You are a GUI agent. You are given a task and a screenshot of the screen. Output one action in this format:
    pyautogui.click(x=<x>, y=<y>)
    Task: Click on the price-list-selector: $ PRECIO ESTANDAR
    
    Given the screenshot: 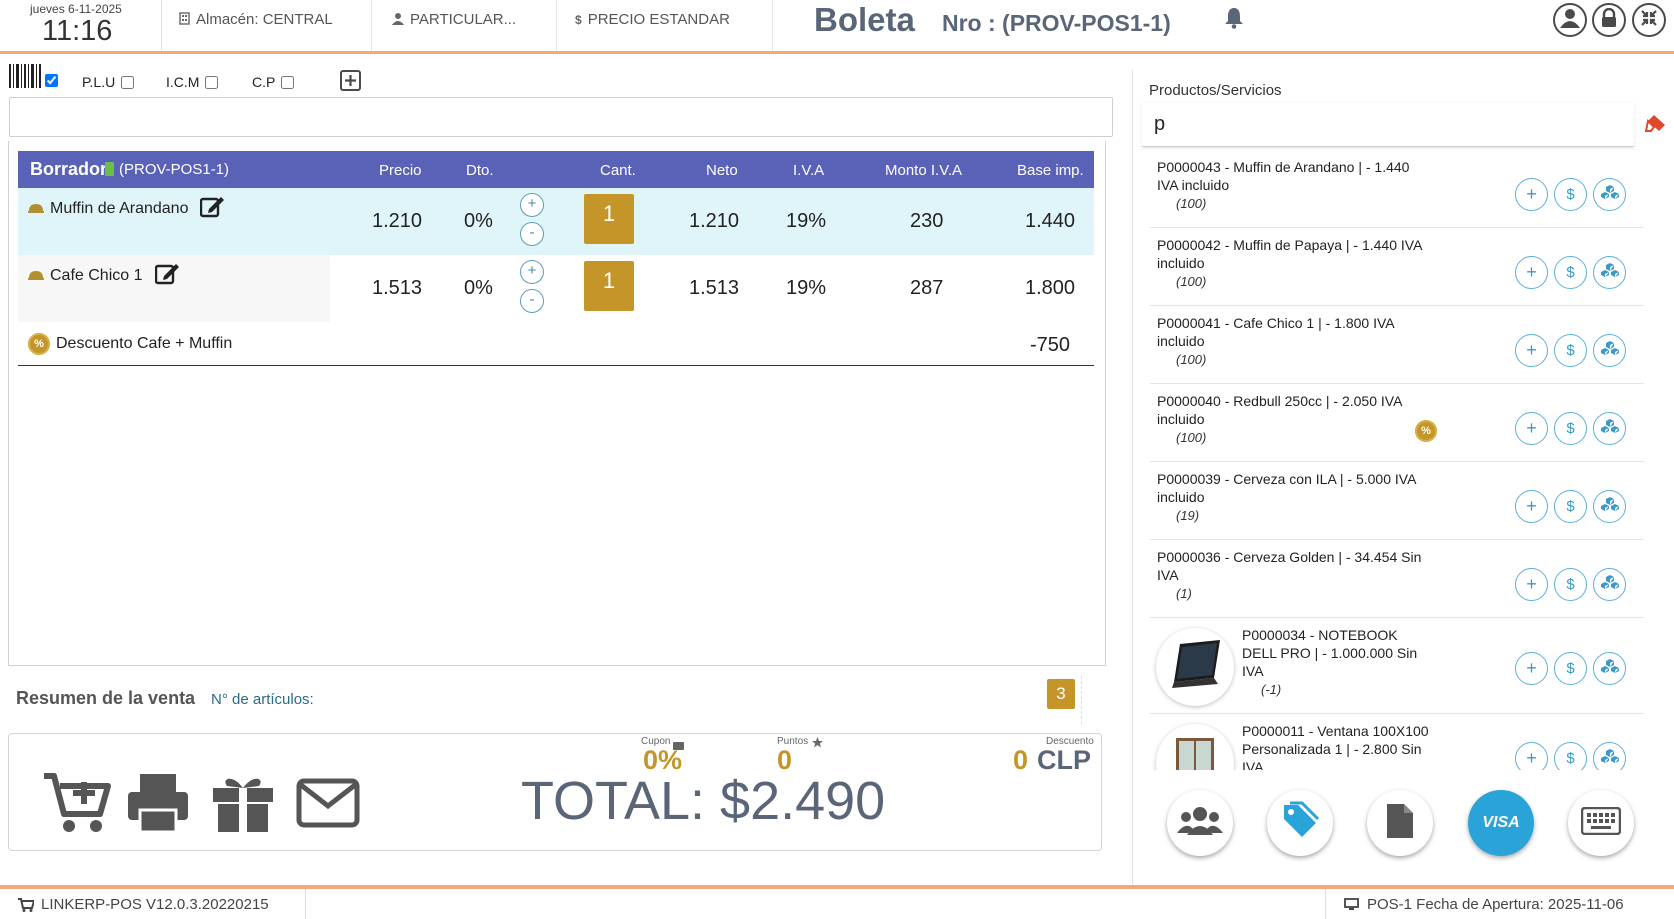 What is the action you would take?
    pyautogui.click(x=652, y=19)
    